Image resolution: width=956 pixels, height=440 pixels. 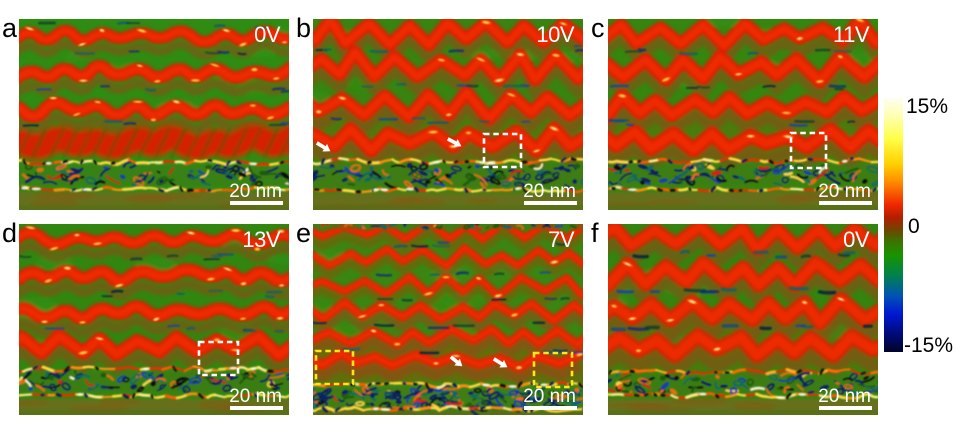 What do you see at coordinates (893, 225) in the screenshot?
I see `colorbar` at bounding box center [893, 225].